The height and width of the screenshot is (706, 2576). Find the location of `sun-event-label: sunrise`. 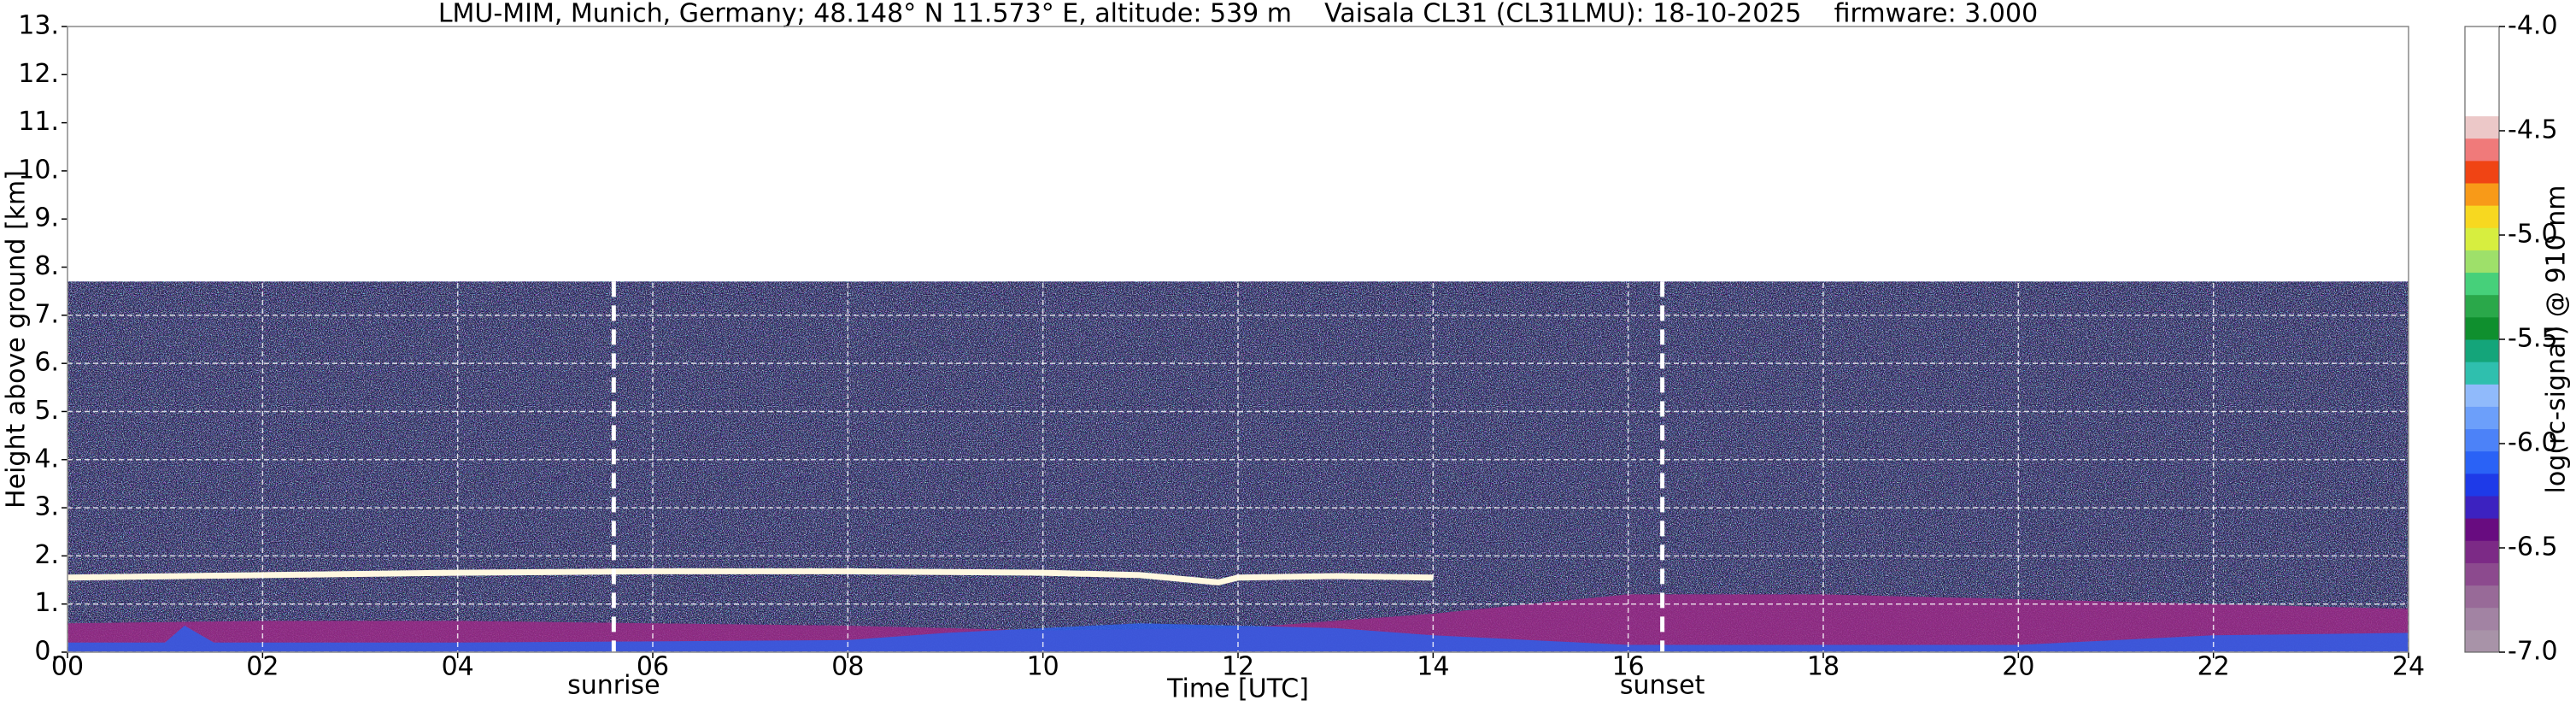

sun-event-label: sunrise is located at coordinates (613, 686).